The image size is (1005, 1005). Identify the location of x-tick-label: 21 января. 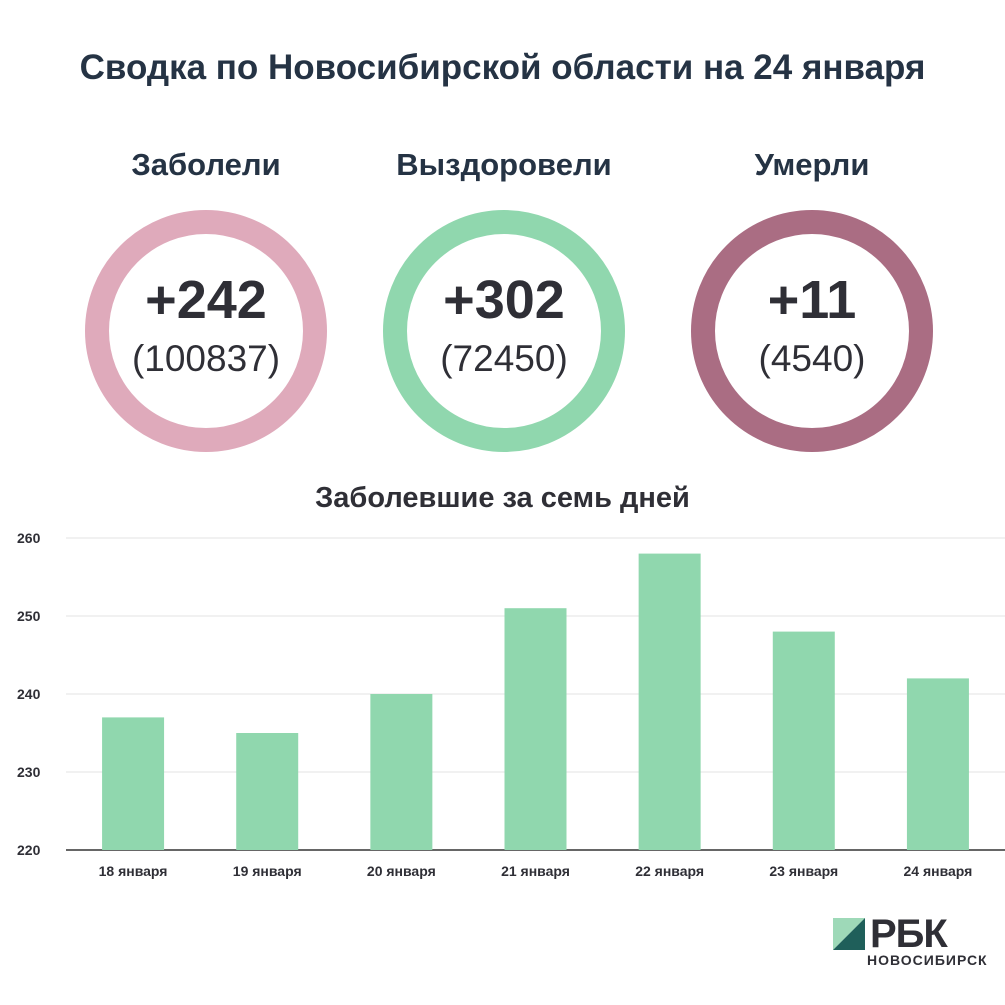
(535, 871).